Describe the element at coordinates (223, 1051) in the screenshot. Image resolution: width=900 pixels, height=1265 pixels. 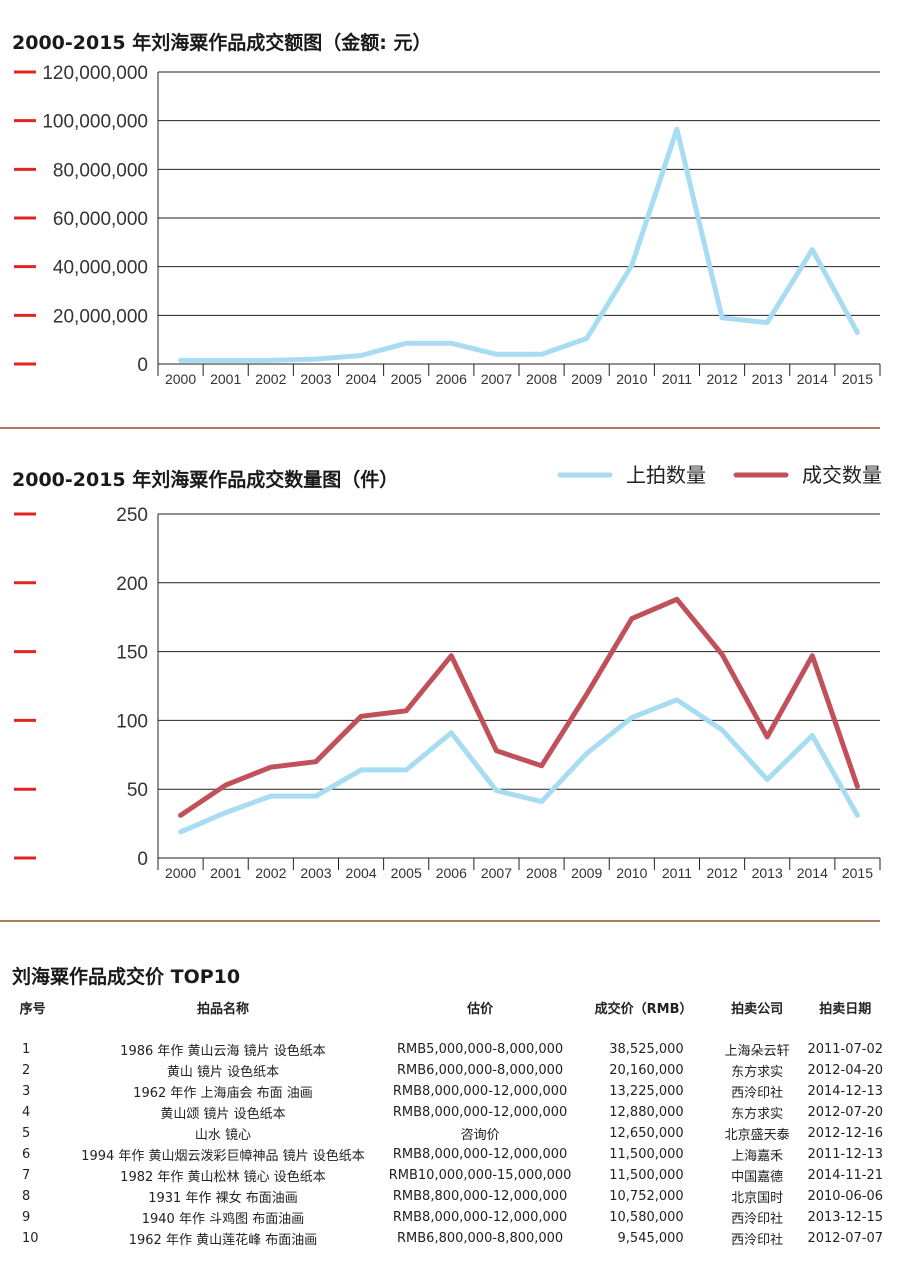
I see `cell-name: 1986 年作 黄山云海 镜片 设色纸本` at that location.